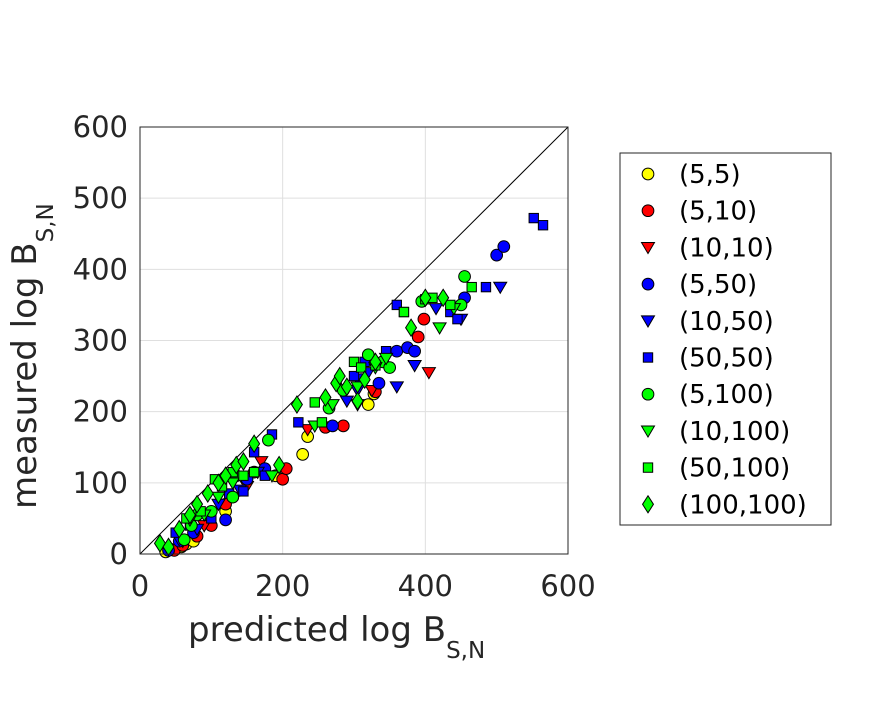 The image size is (891, 703). I want to click on x-tick-label: 600, so click(567, 586).